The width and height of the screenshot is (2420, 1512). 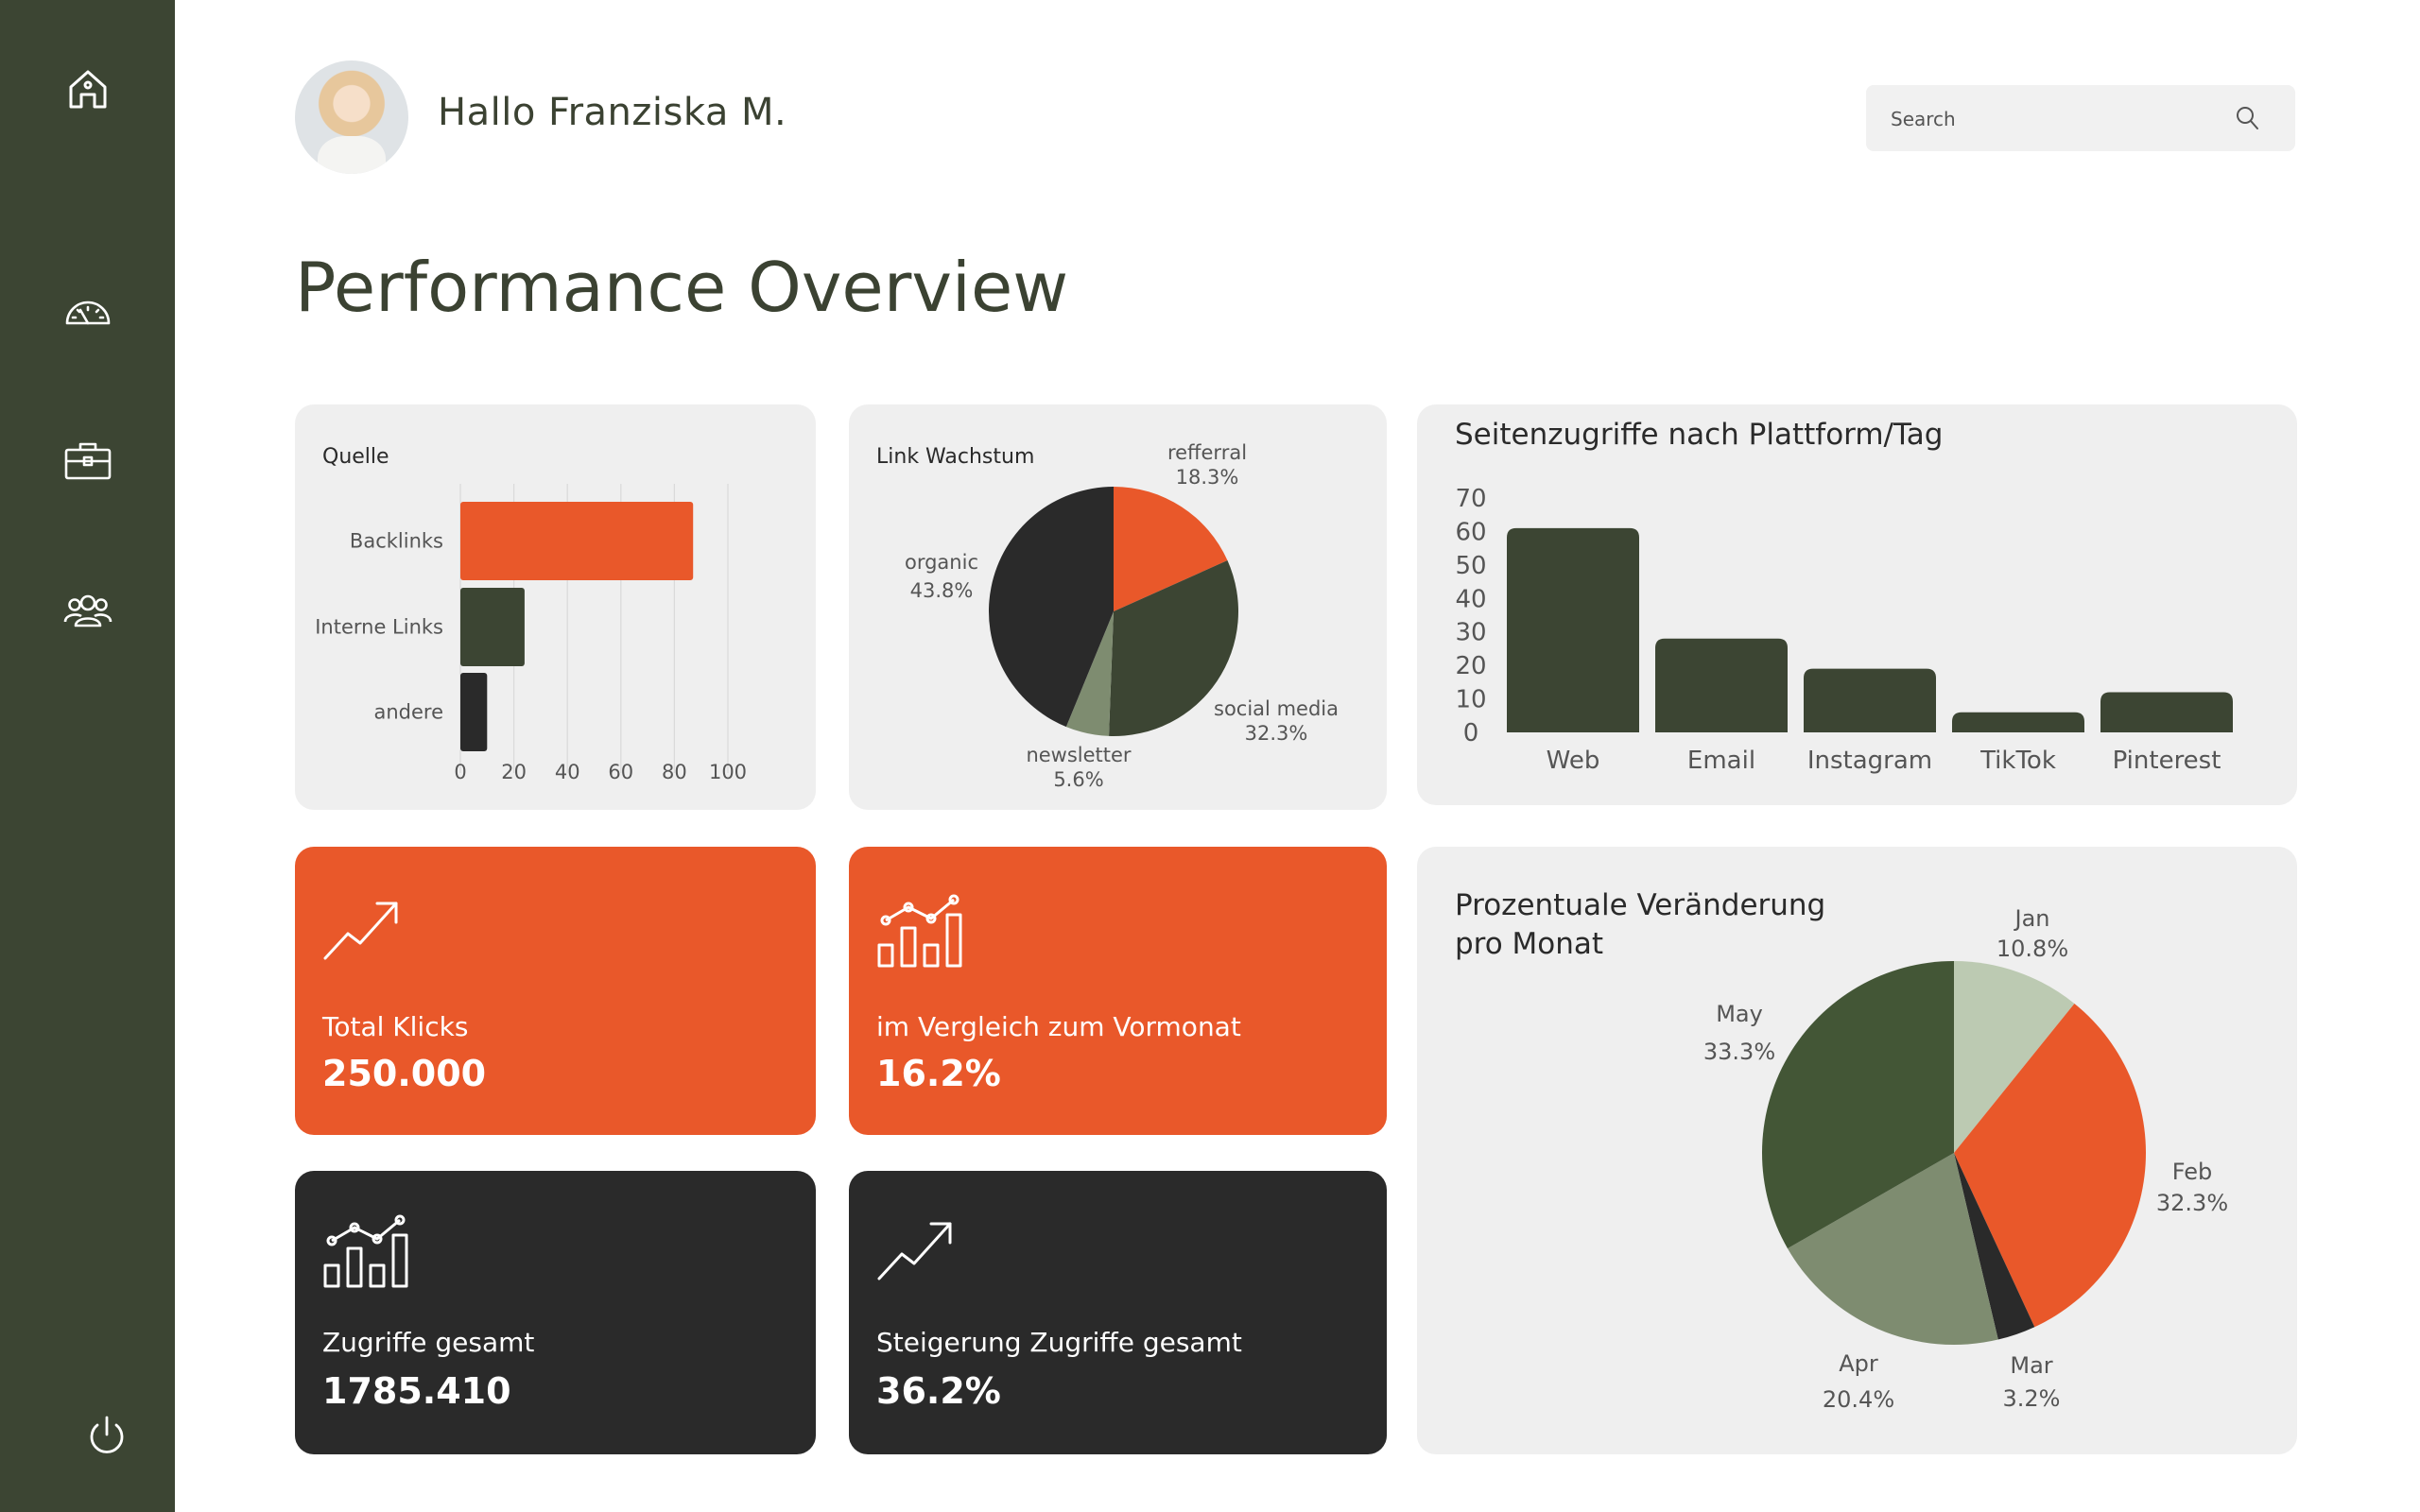 What do you see at coordinates (474, 712) in the screenshot?
I see `bar-andere` at bounding box center [474, 712].